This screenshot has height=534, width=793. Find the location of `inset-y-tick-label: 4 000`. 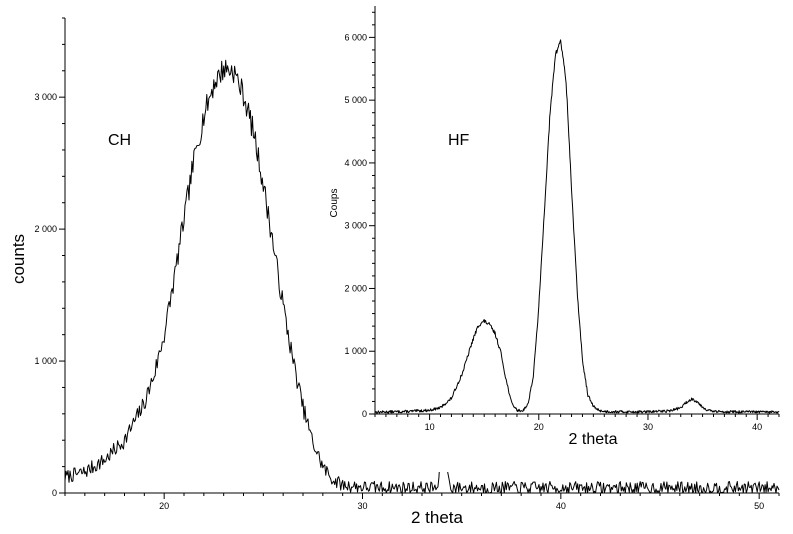

inset-y-tick-label: 4 000 is located at coordinates (355, 163).